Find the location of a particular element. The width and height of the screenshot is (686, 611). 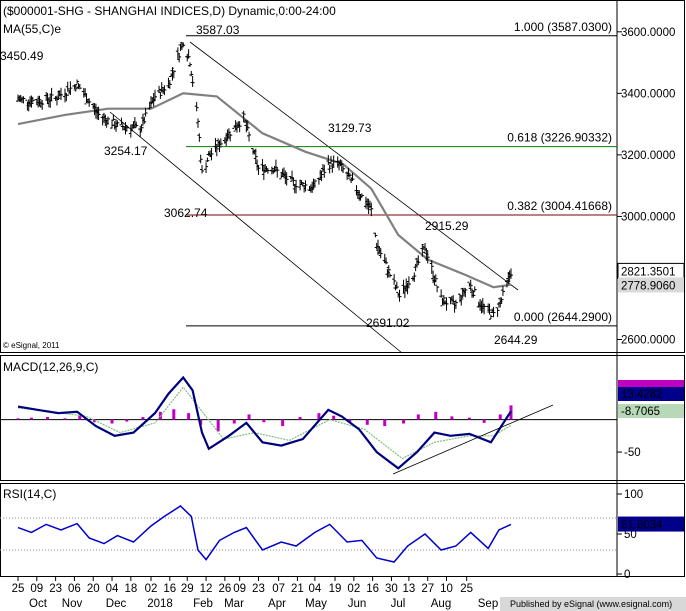

footer-credit: Published by eSignal (www.esignal.com) is located at coordinates (591, 604).